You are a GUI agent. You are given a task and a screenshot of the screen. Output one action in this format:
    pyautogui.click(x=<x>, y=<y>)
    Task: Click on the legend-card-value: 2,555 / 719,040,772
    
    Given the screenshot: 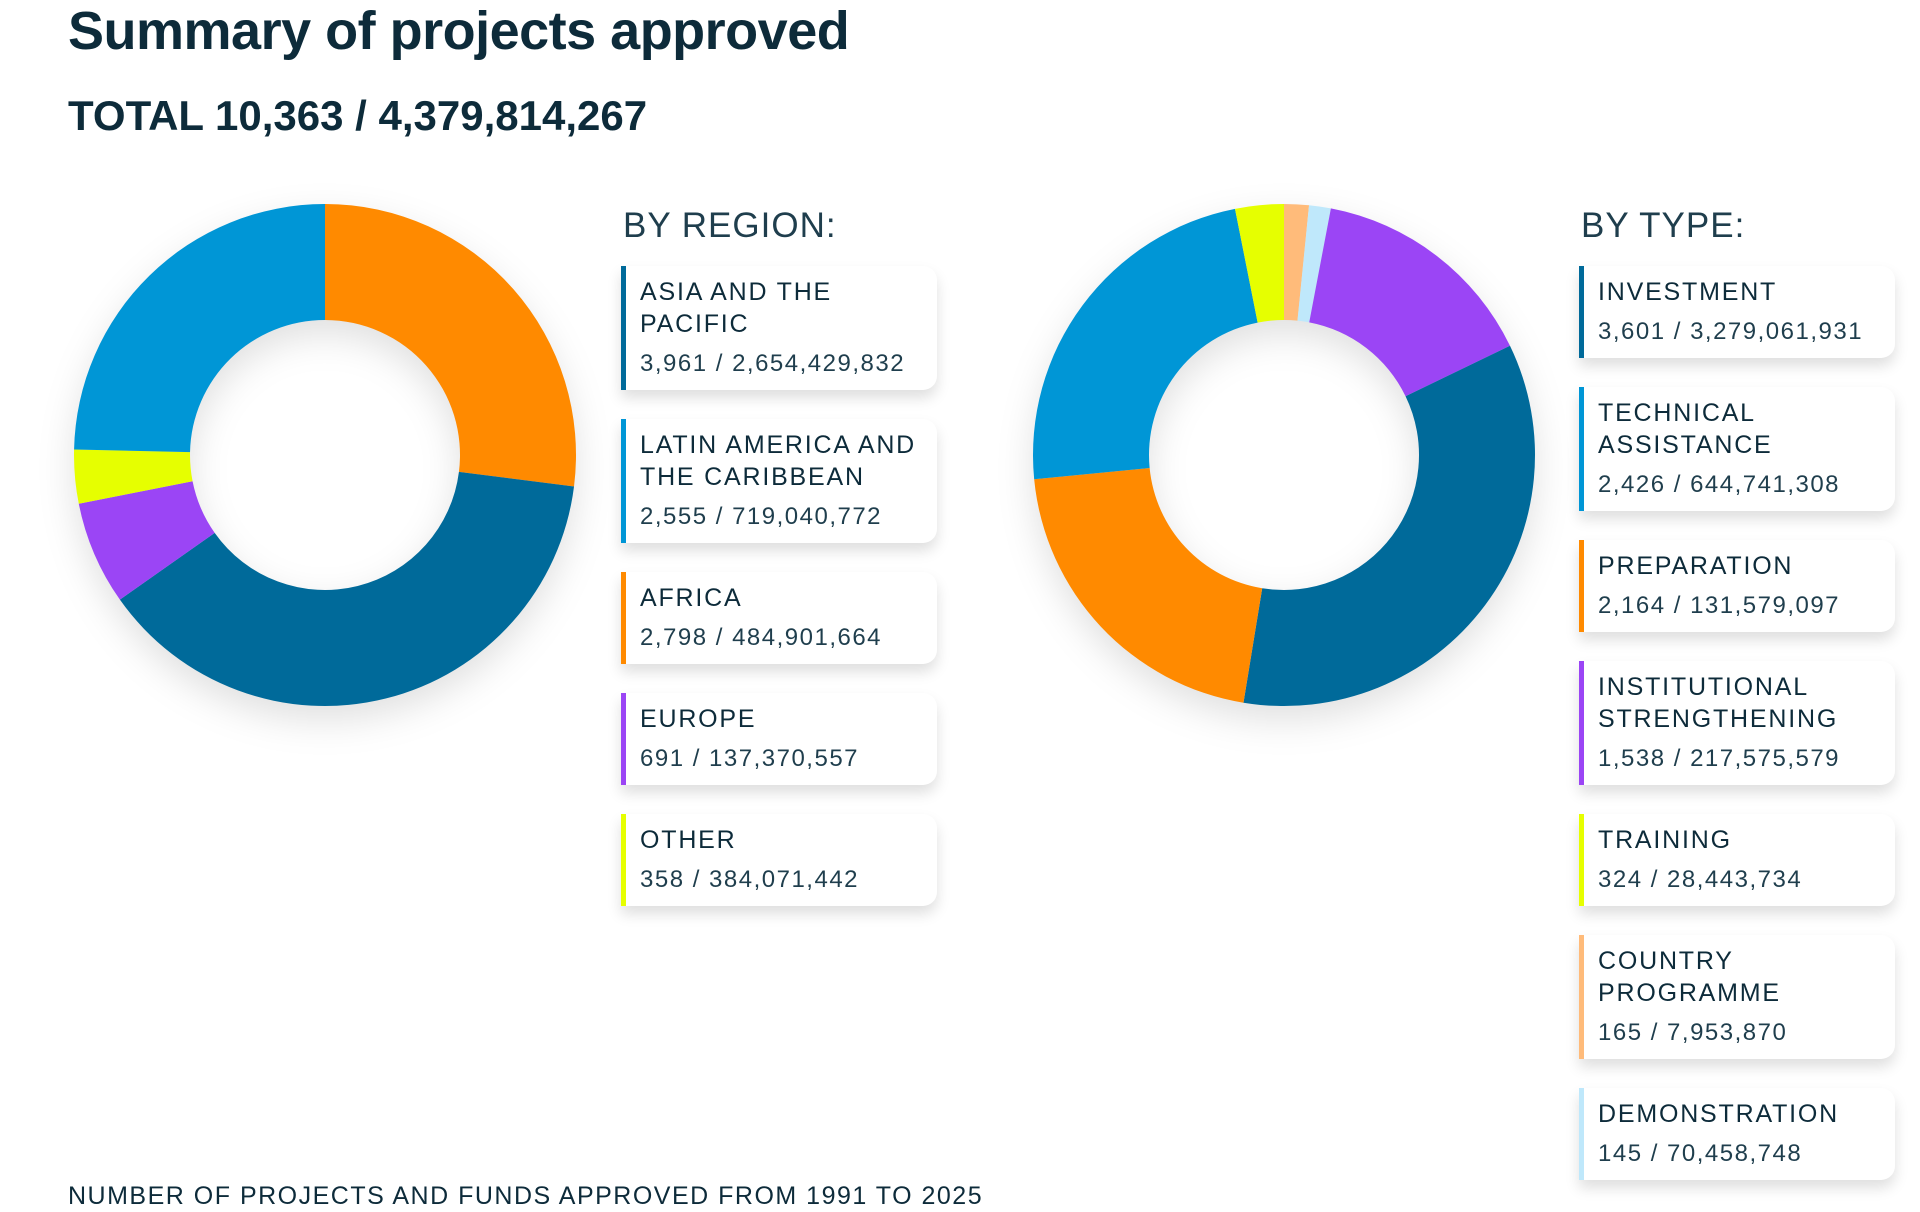 What is the action you would take?
    pyautogui.click(x=761, y=516)
    